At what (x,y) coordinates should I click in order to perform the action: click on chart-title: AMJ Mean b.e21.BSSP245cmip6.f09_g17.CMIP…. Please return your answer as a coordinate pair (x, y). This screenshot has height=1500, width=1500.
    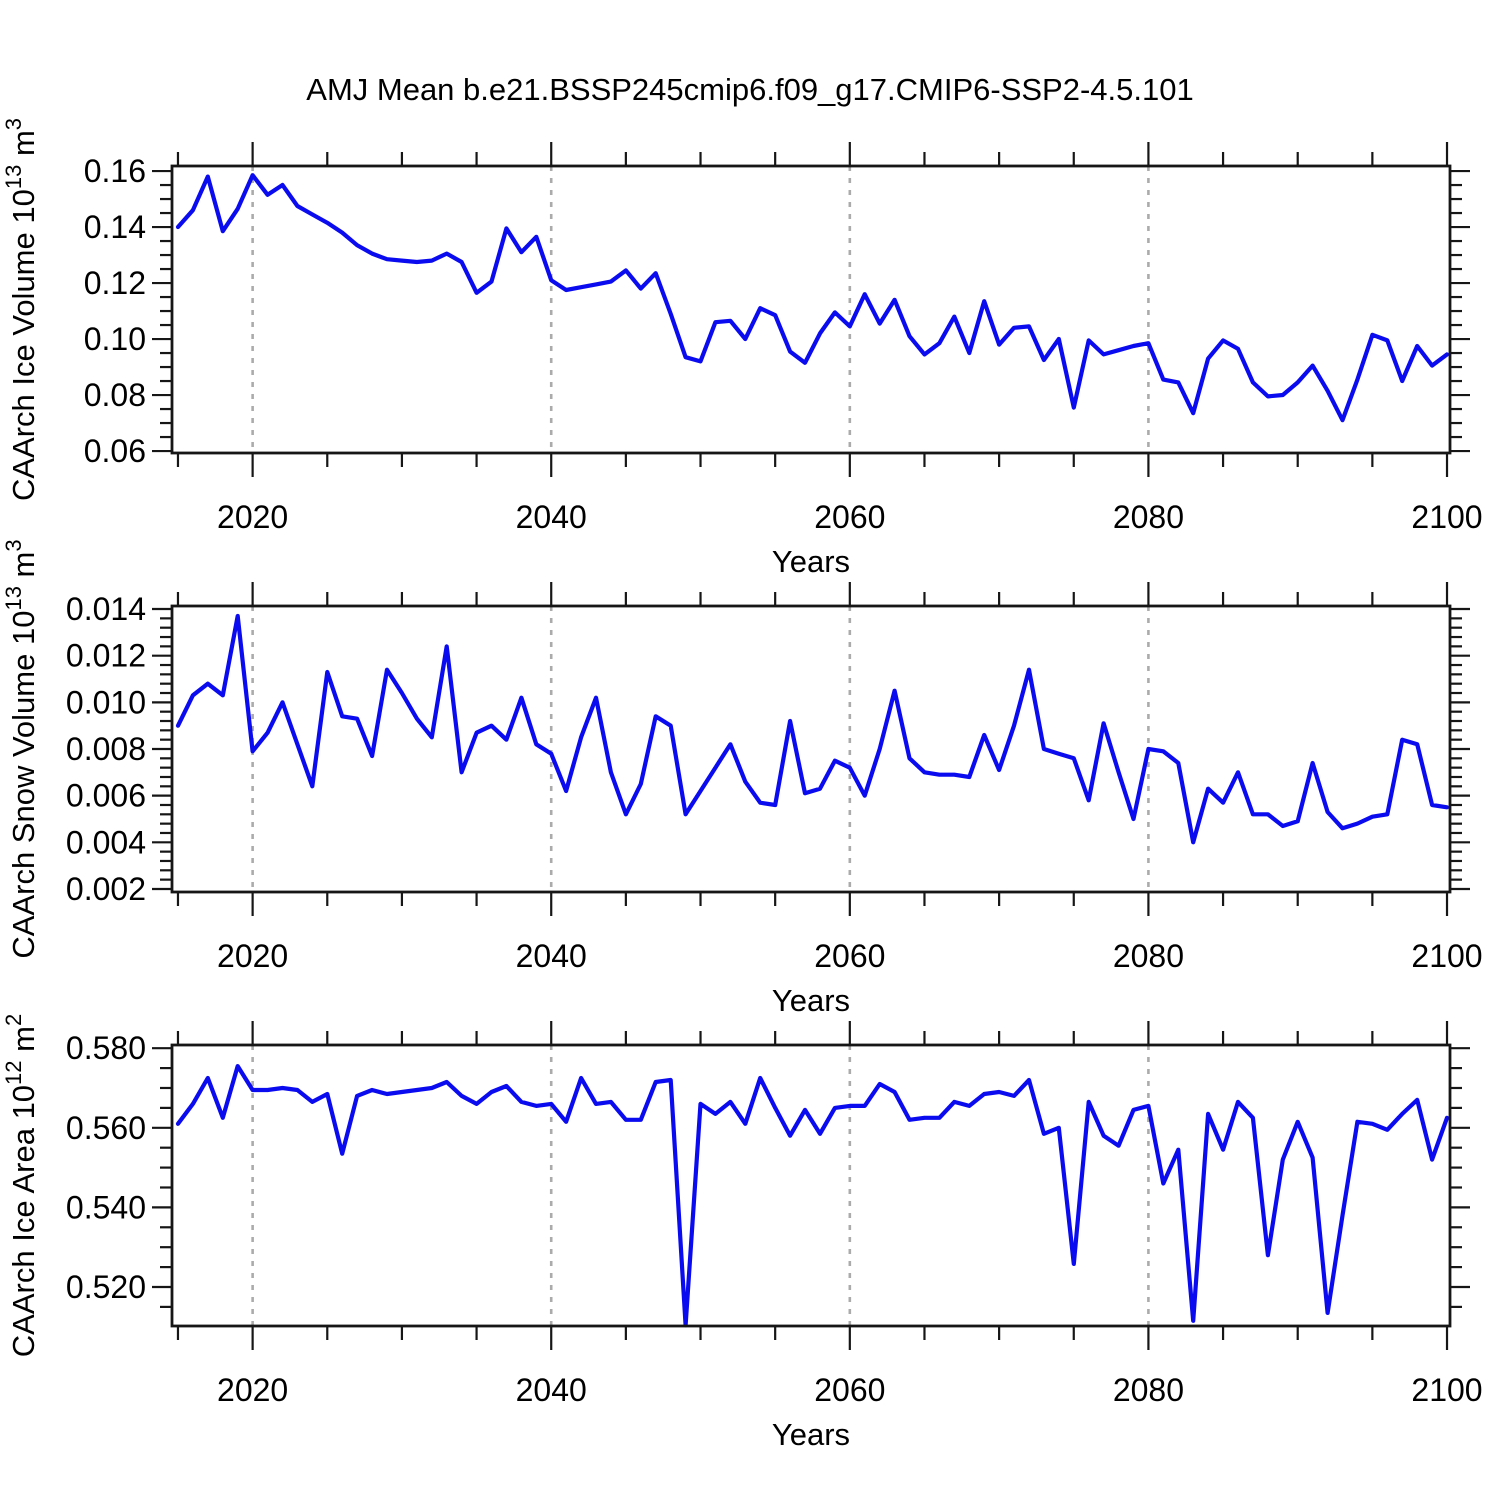
    Looking at the image, I should click on (750, 89).